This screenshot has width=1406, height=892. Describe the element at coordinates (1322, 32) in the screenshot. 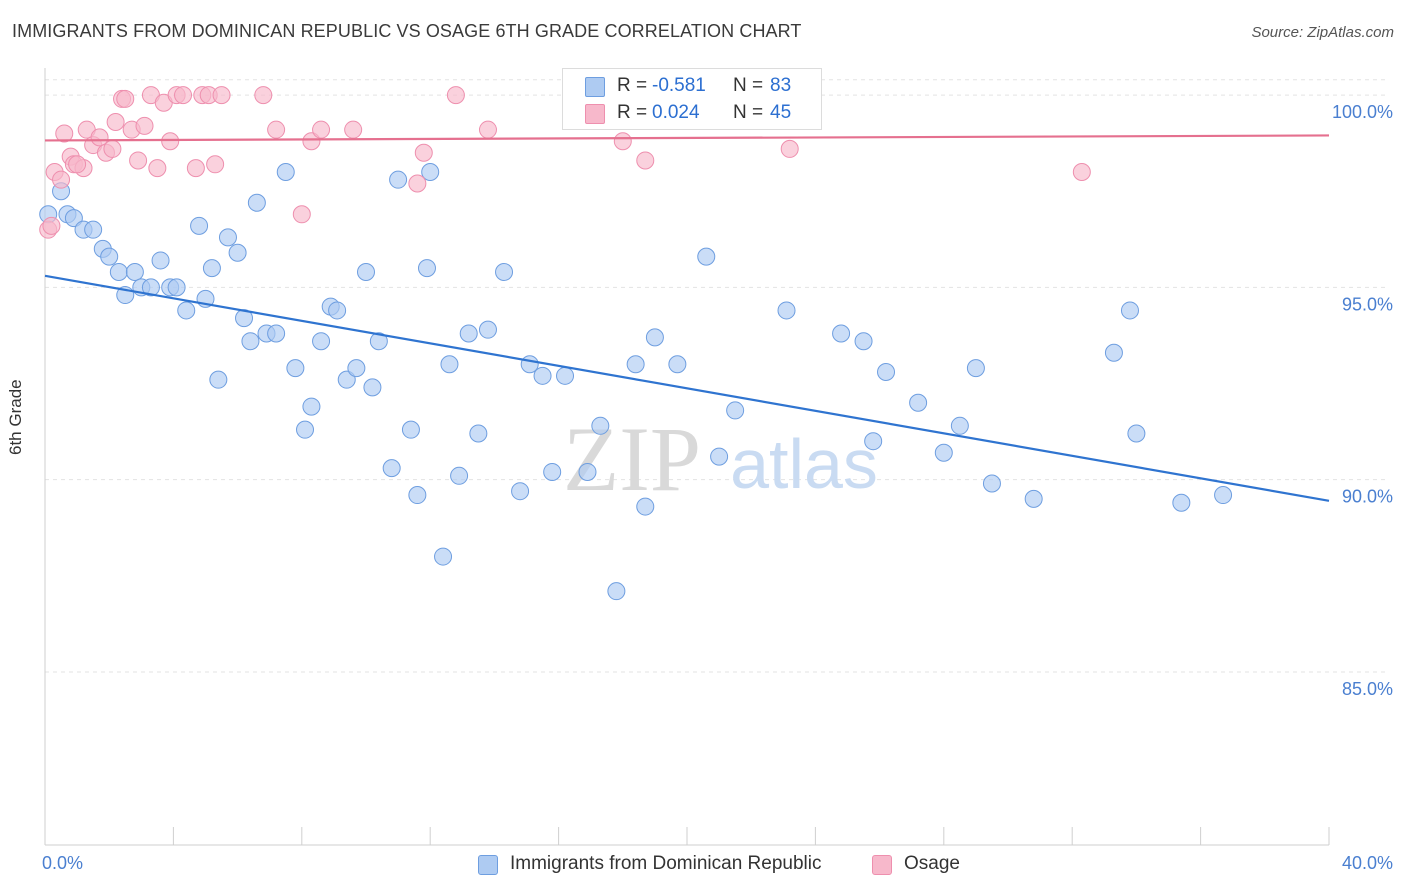

I see `source-credit: Source: ZipAtlas.com` at that location.